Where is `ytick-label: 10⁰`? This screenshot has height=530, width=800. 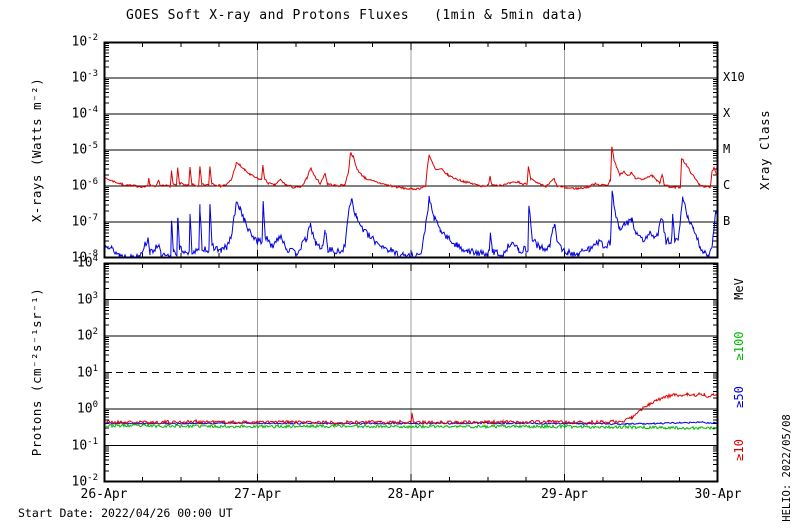 ytick-label: 10⁰ is located at coordinates (87, 408).